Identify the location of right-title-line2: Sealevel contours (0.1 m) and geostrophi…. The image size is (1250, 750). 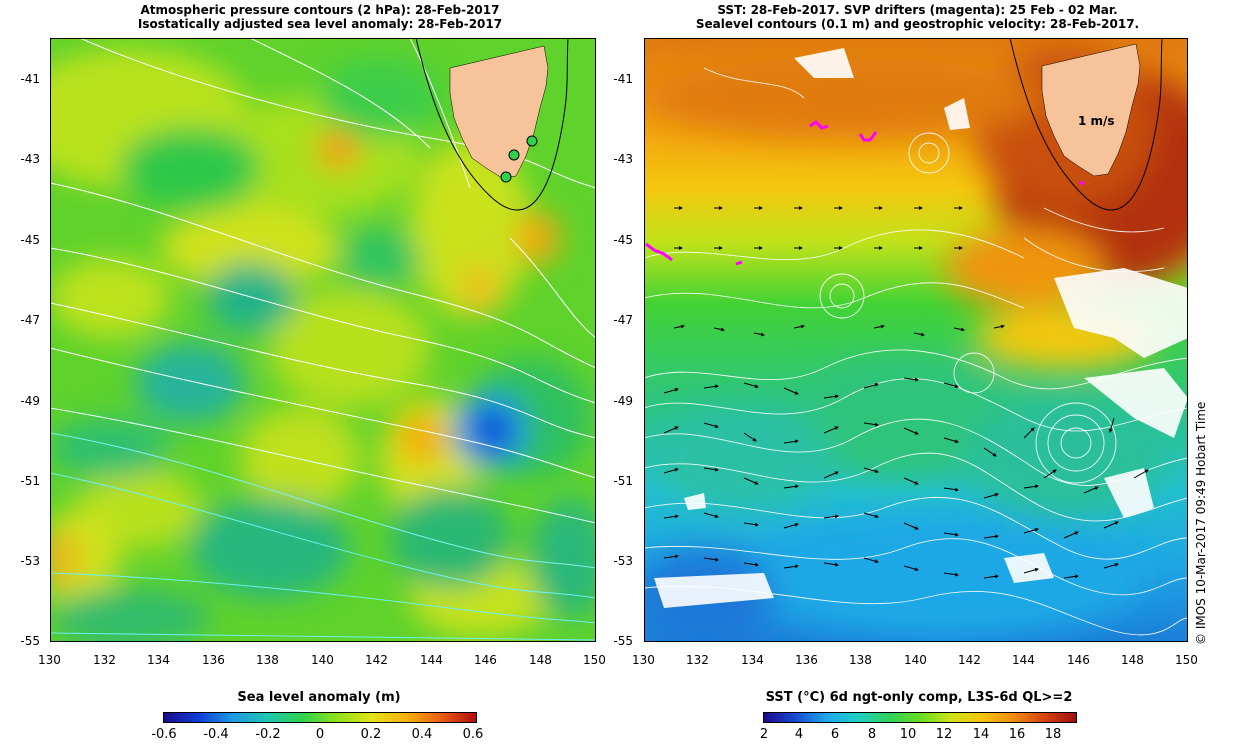
(917, 24).